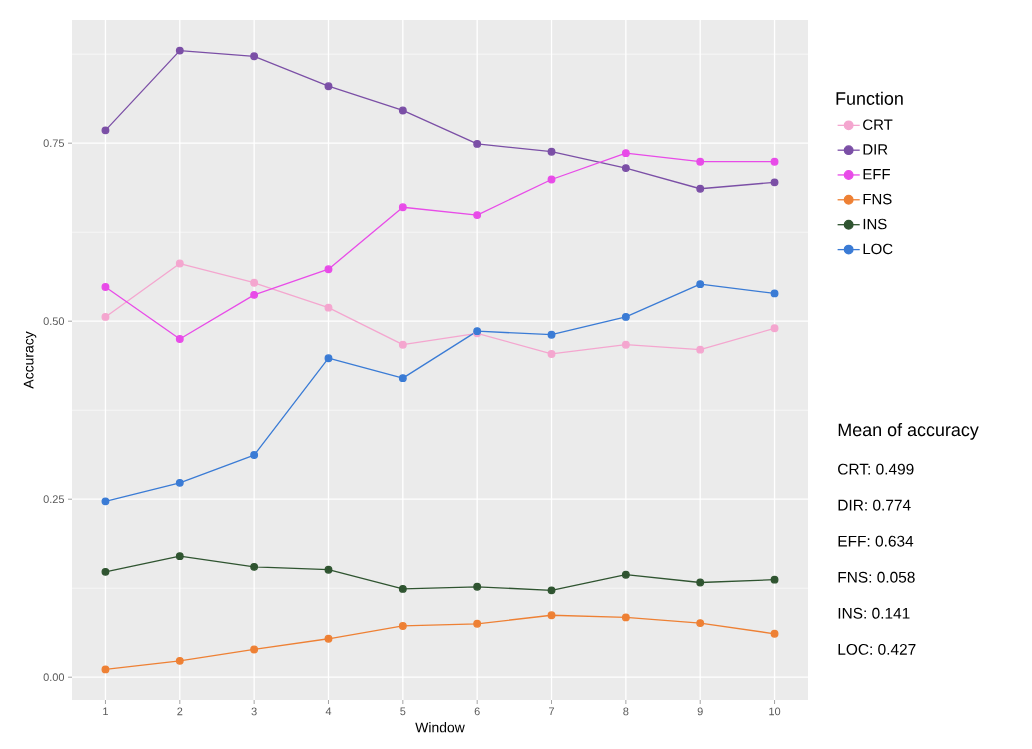 The image size is (1032, 749). I want to click on y-tick-label: 0.25, so click(54, 499).